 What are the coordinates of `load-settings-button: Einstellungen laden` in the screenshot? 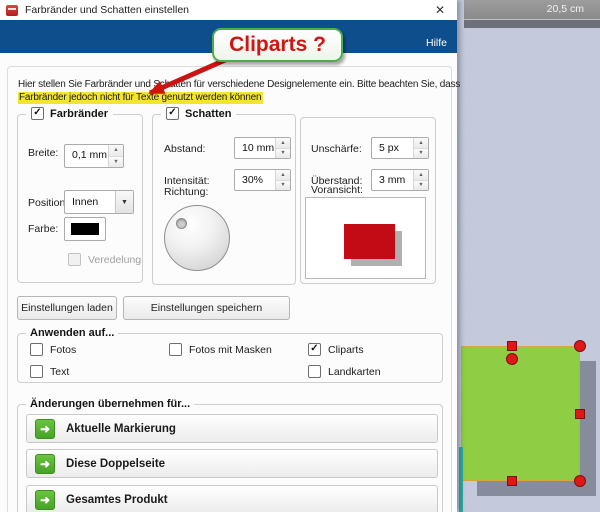 It's located at (67, 308).